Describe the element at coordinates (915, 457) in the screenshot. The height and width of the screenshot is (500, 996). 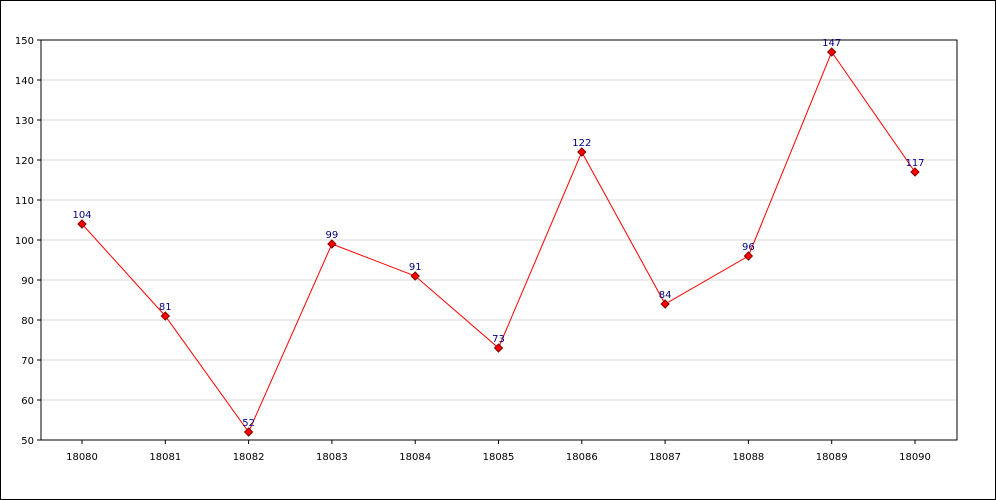
I see `x-tick-label: 18090` at that location.